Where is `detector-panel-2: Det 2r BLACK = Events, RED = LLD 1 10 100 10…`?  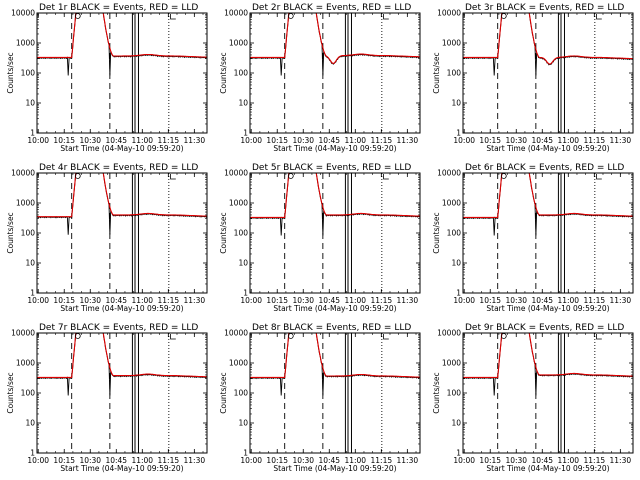
detector-panel-2: Det 2r BLACK = Events, RED = LLD 1 10 100 10… is located at coordinates (320, 78).